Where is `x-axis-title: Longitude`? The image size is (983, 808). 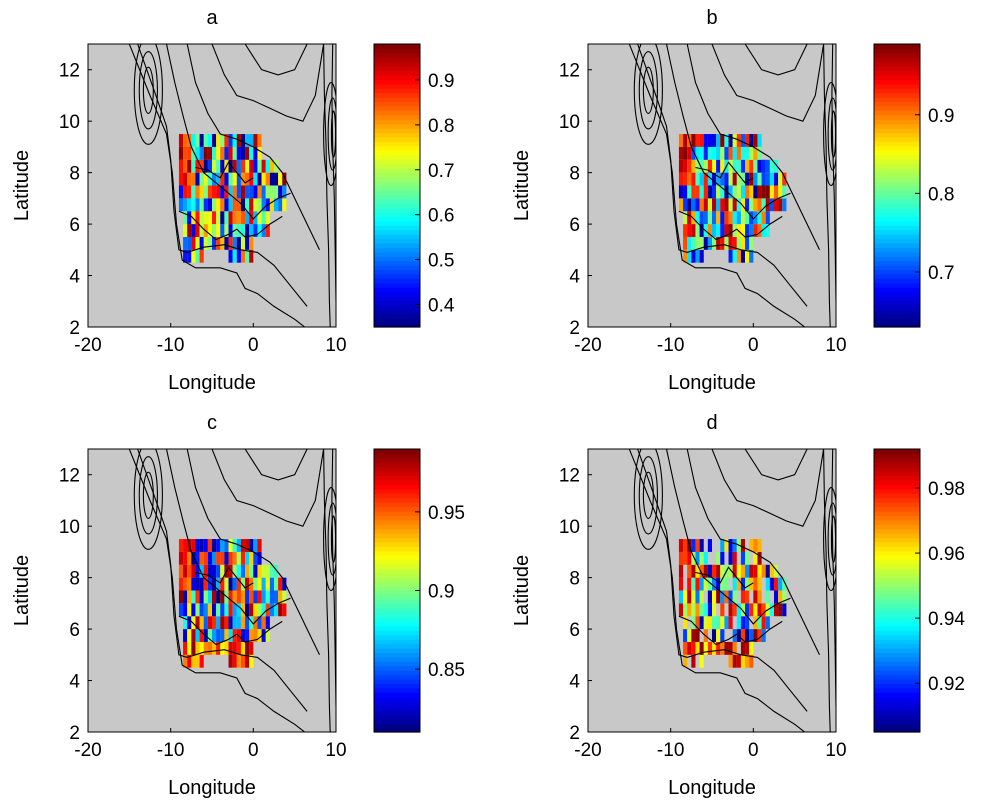
x-axis-title: Longitude is located at coordinates (712, 788).